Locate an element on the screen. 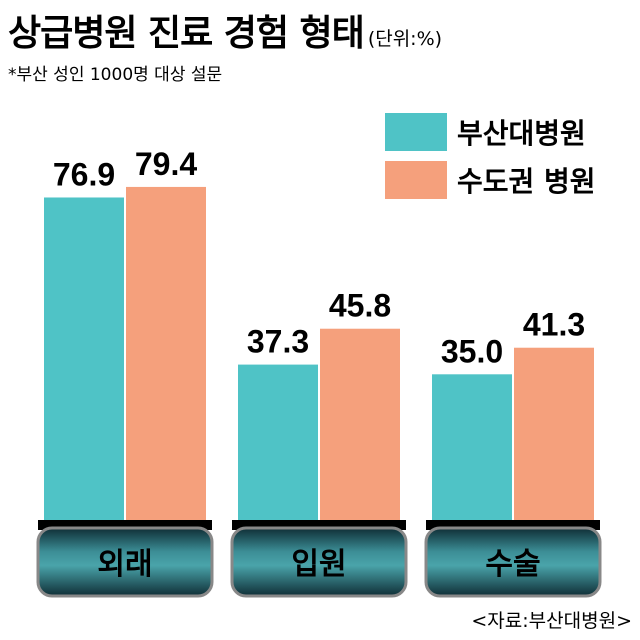 This screenshot has height=640, width=640. chart-subtitle: *부산 성인 1000명 대상 설문 is located at coordinates (115, 75).